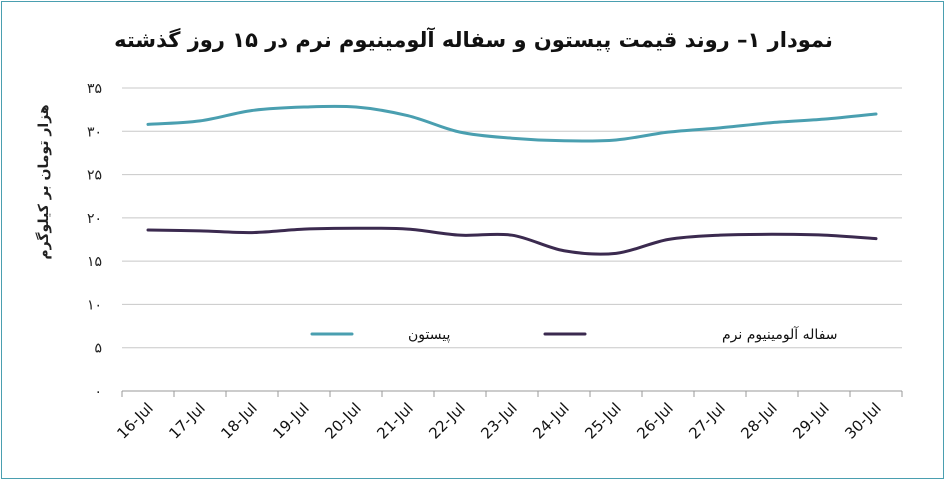 The height and width of the screenshot is (482, 947). What do you see at coordinates (186, 420) in the screenshot?
I see `x-tick-label: 17-Jul` at bounding box center [186, 420].